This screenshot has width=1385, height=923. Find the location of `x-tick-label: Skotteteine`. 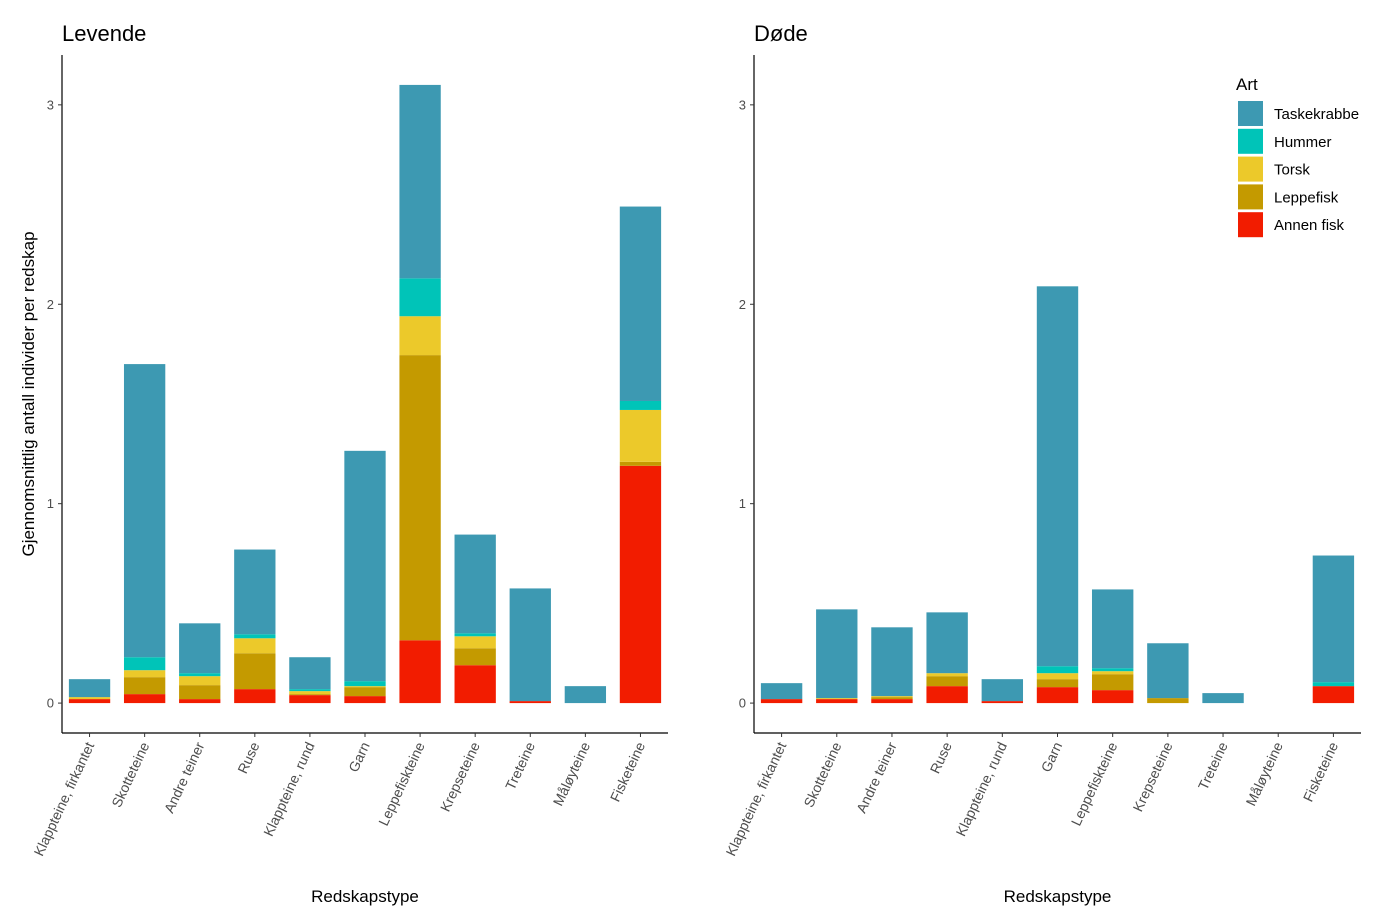

x-tick-label: Skotteteine is located at coordinates (130, 774).